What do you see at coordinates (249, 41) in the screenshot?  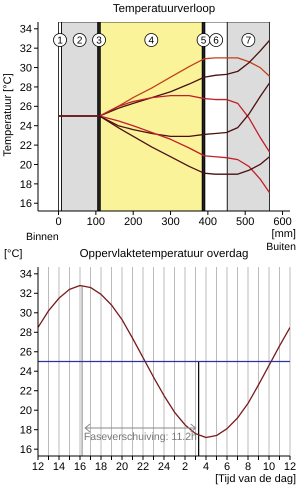 I see `band-label: 7` at bounding box center [249, 41].